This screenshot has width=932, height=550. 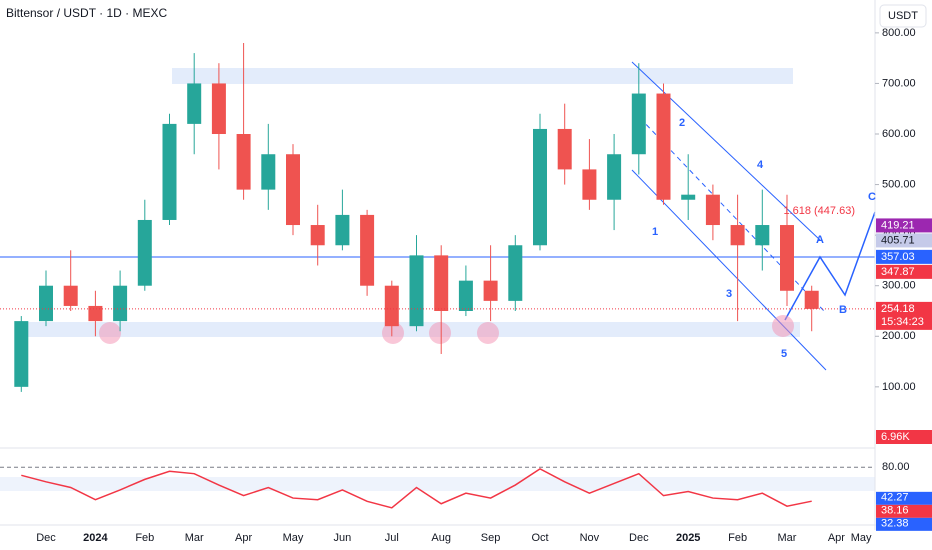 I want to click on rsi-badge-label: 38.16, so click(x=895, y=511).